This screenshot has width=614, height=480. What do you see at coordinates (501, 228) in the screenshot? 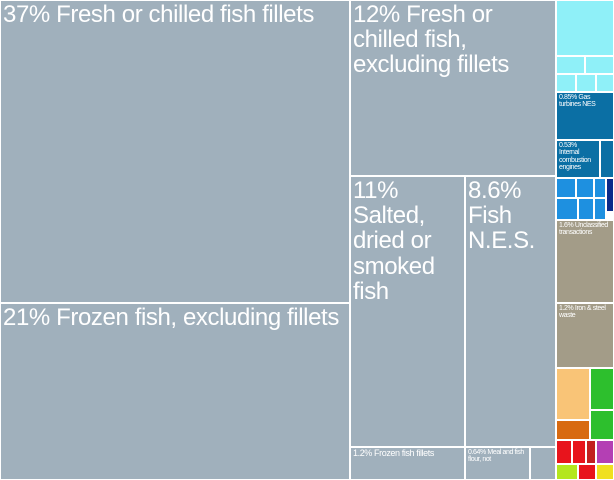
I see `tile-label: Fish N.E.S.` at bounding box center [501, 228].